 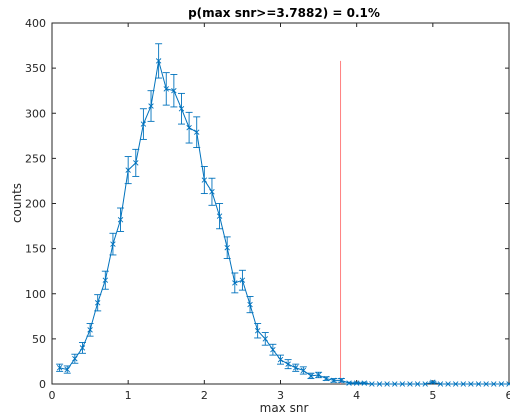 What do you see at coordinates (42, 384) in the screenshot?
I see `y-tick-label: 0` at bounding box center [42, 384].